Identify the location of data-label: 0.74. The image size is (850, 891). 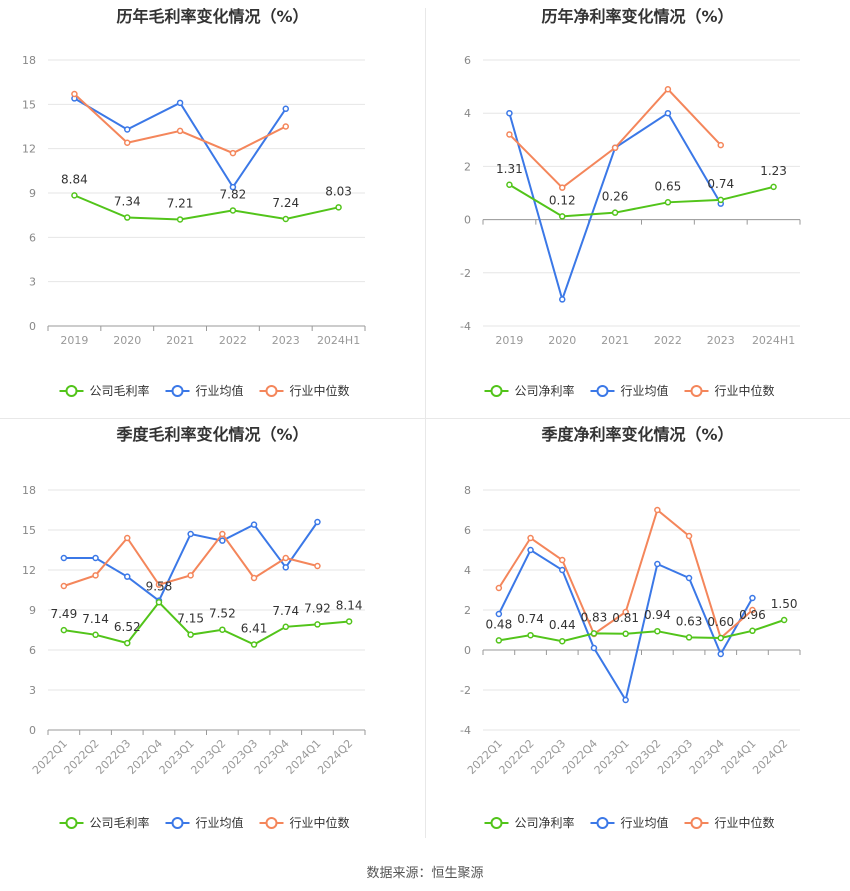
(720, 184).